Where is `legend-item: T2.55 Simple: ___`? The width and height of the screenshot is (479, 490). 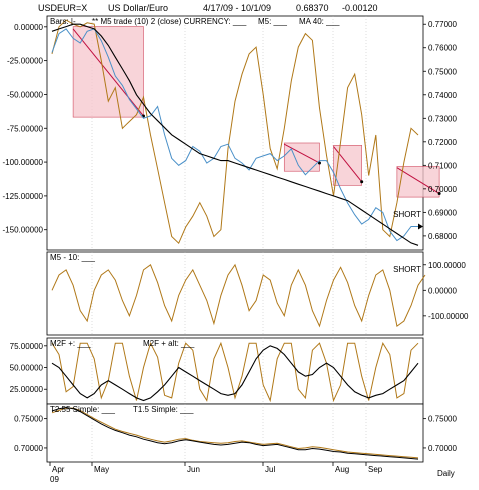 legend-item: T2.55 Simple: ___ is located at coordinates (82, 409).